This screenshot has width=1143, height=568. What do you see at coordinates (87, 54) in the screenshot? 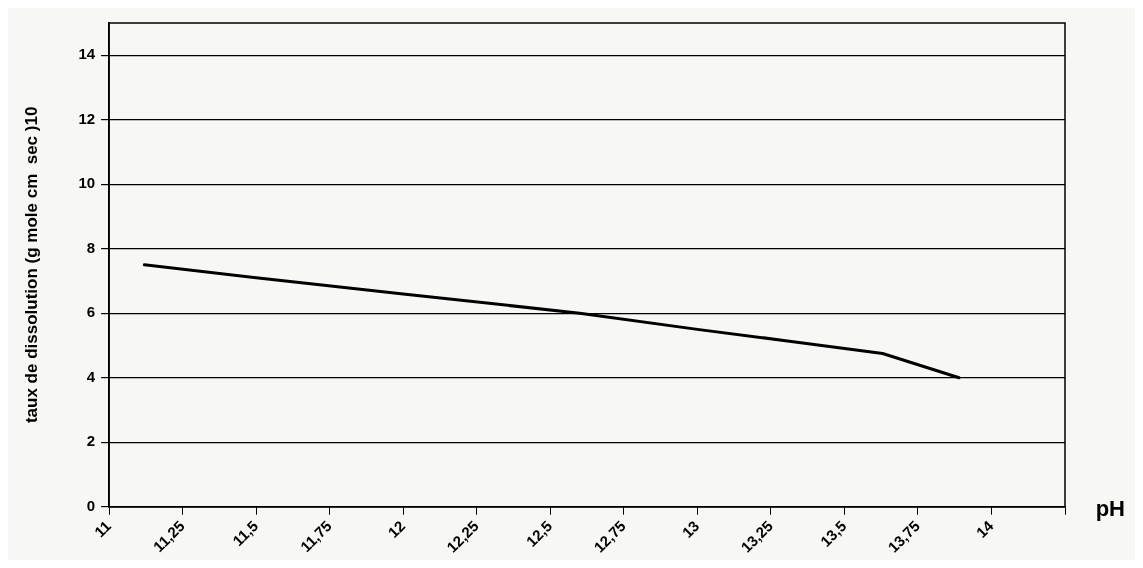
I see `y-tick-label: 14` at bounding box center [87, 54].